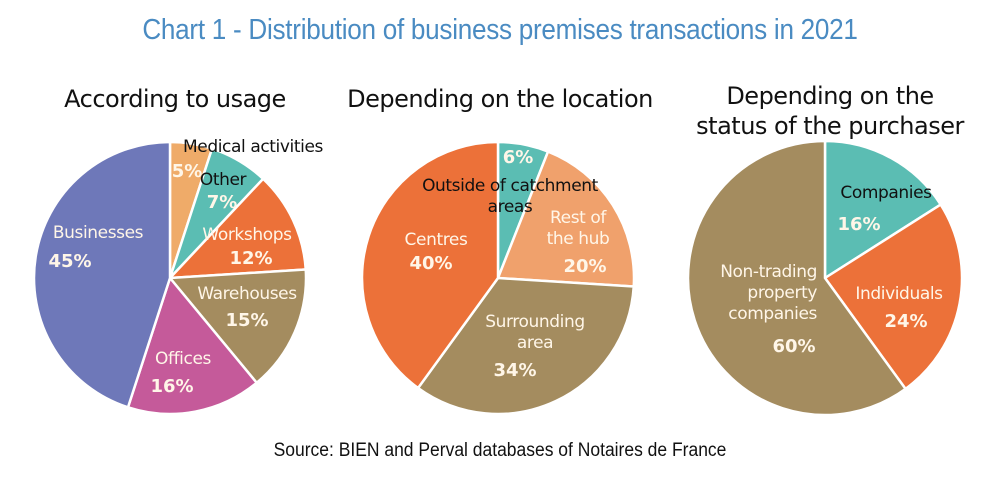 Image resolution: width=1000 pixels, height=484 pixels. I want to click on label-individuals: Individuals, so click(899, 294).